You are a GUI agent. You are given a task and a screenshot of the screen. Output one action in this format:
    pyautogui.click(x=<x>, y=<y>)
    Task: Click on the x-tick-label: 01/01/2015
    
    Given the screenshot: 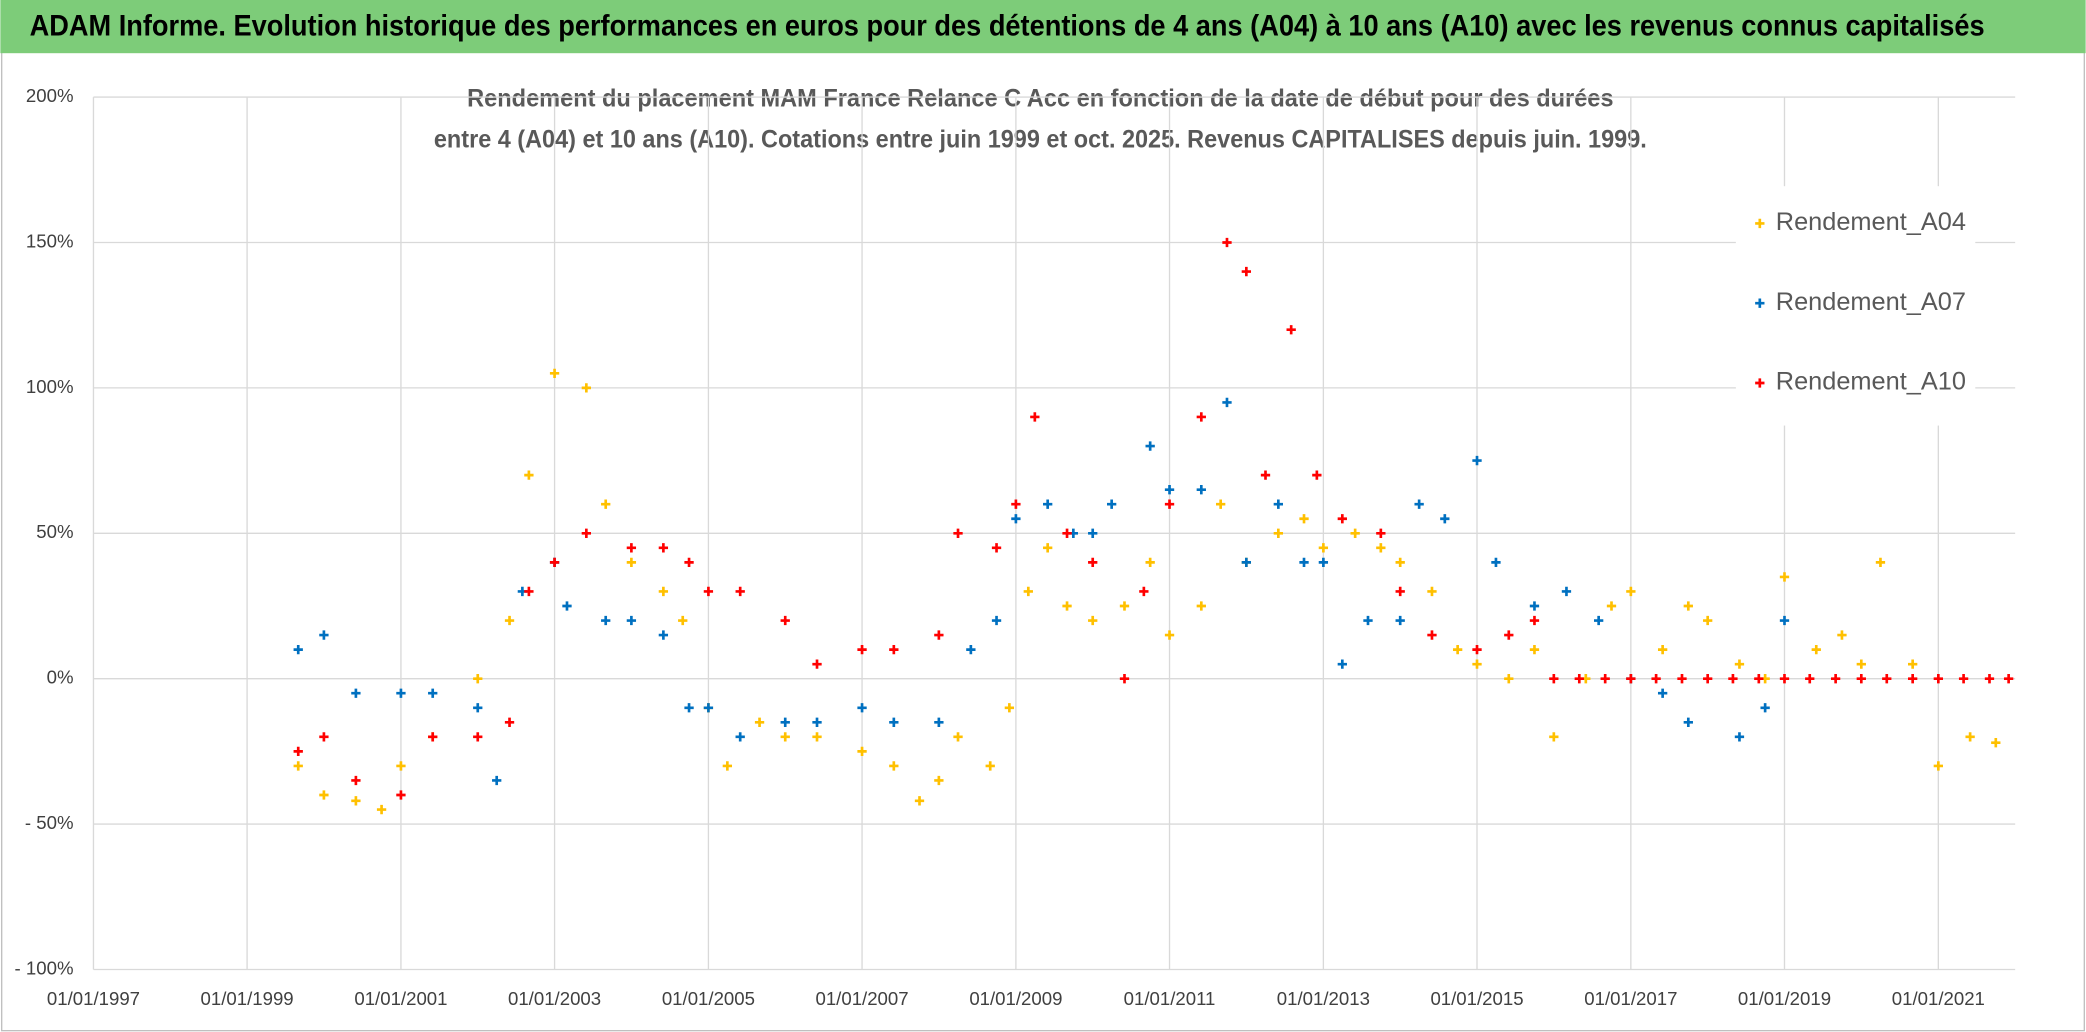 What is the action you would take?
    pyautogui.click(x=1476, y=998)
    